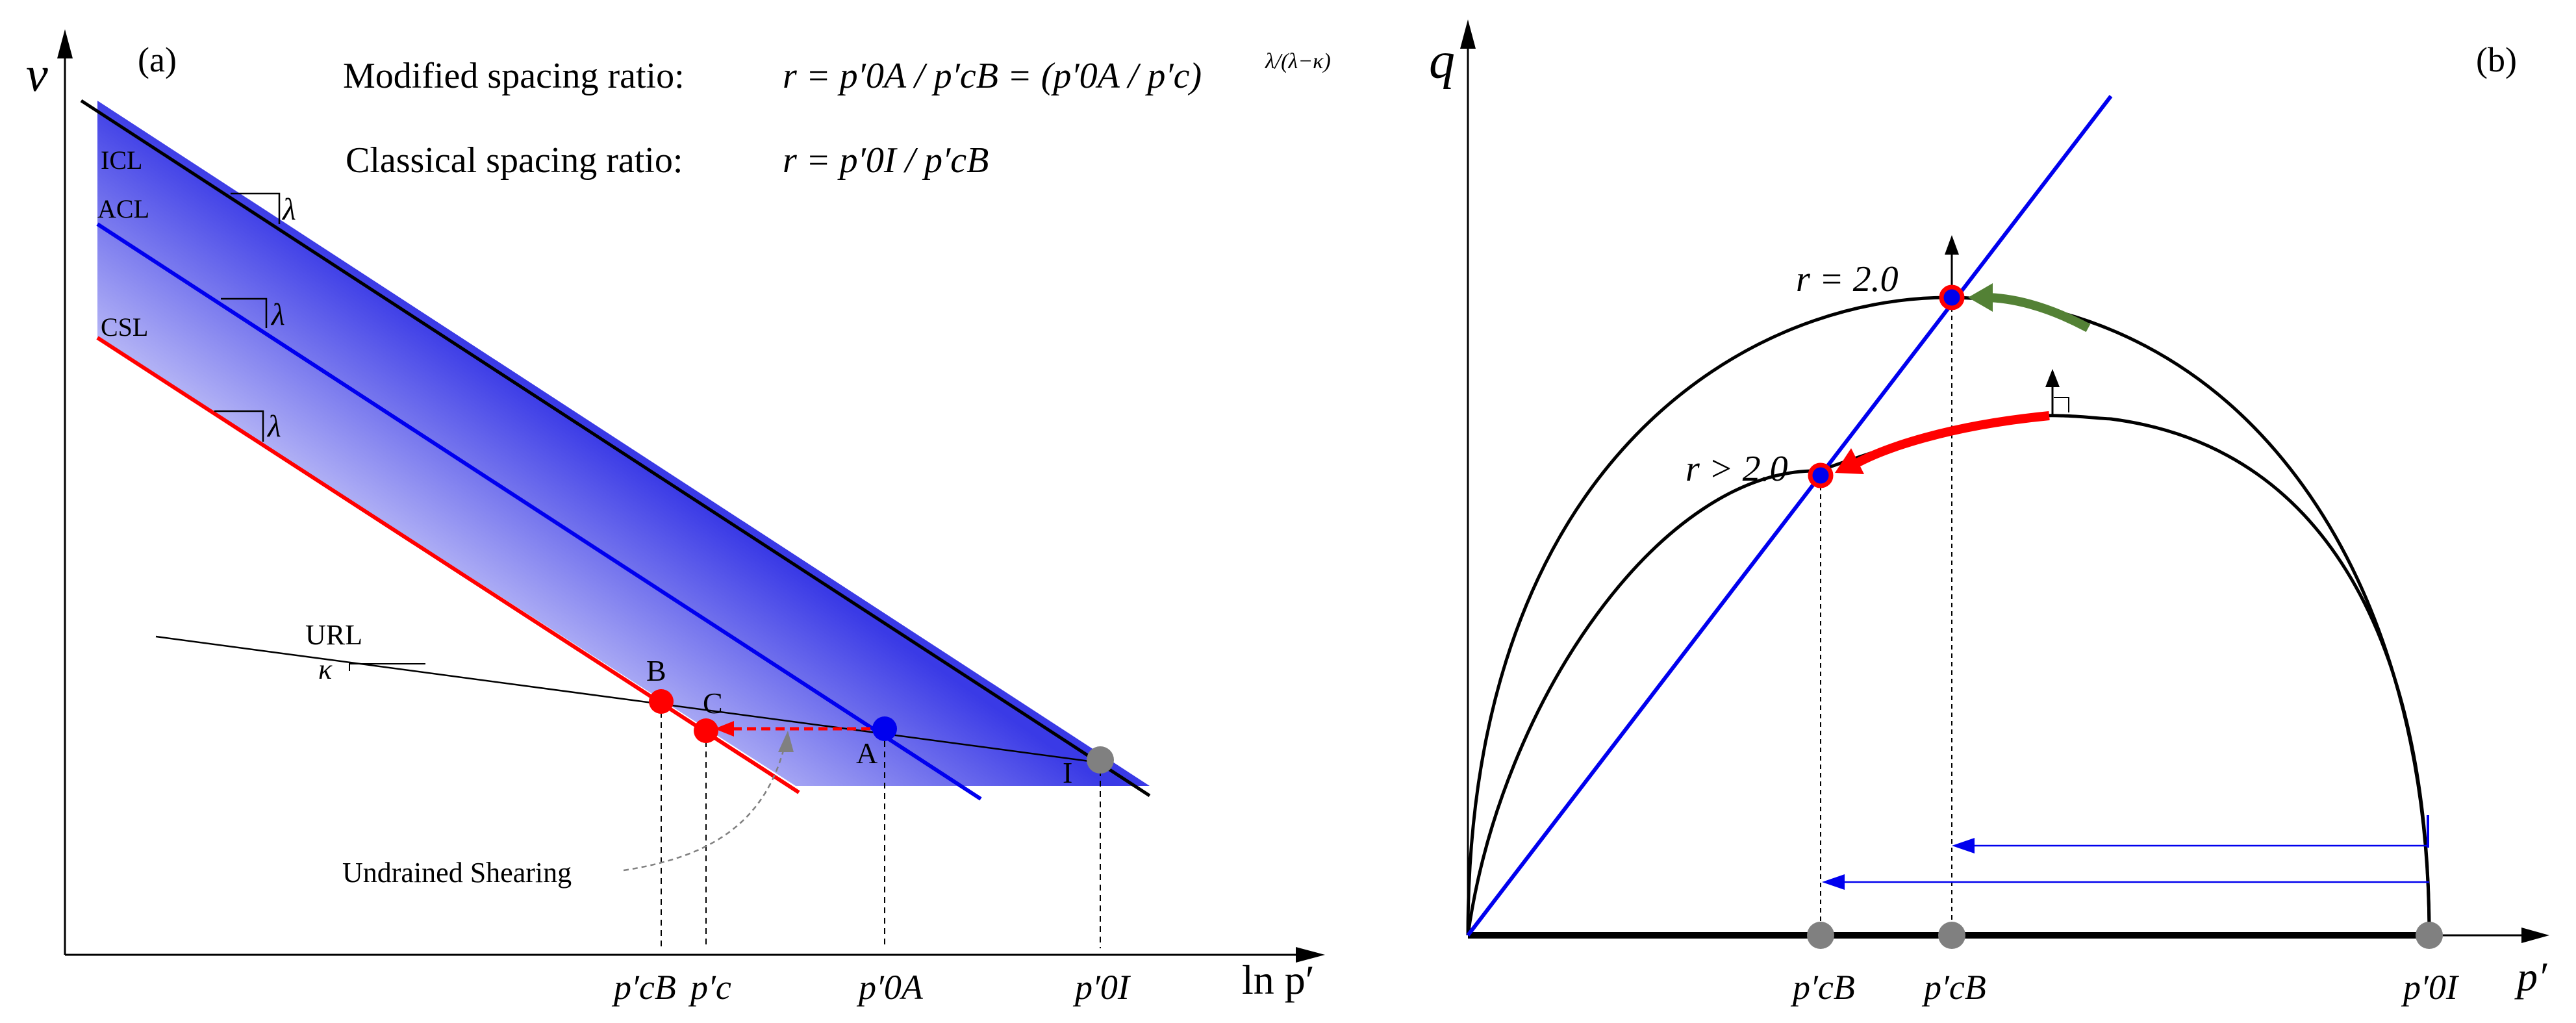 The width and height of the screenshot is (2576, 1023). I want to click on point-i-label: I, so click(1067, 772).